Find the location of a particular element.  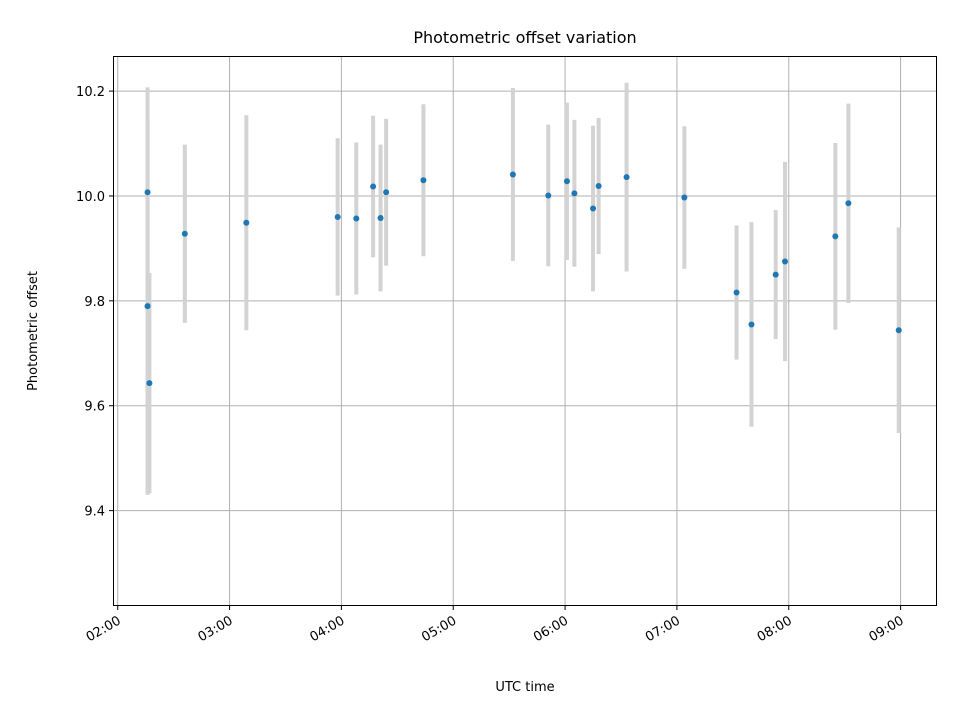

y-tick-label: 10.2 is located at coordinates (90, 92).